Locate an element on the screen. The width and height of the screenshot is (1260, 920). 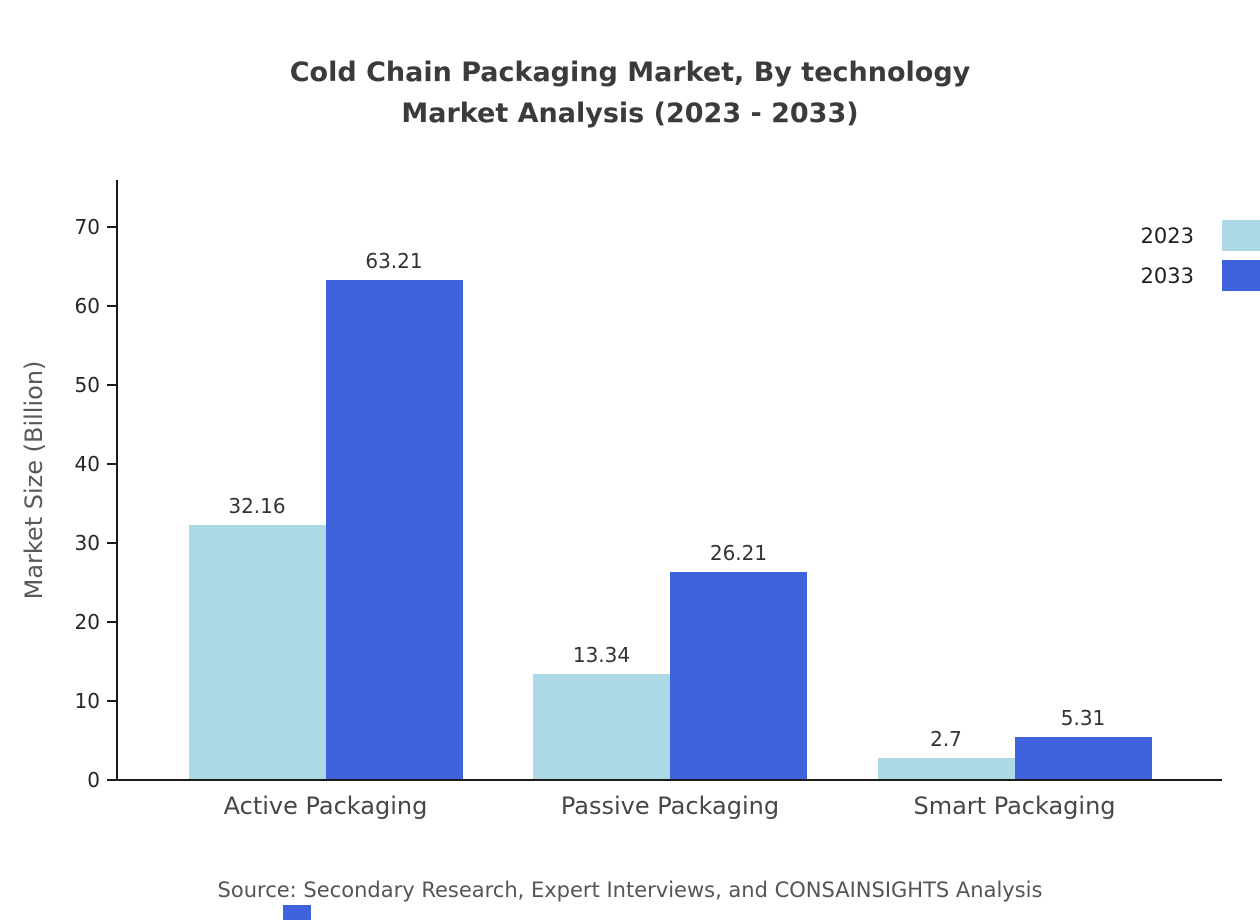
chart-title-line2: Market Analysis (2023 - 2033) is located at coordinates (630, 113).